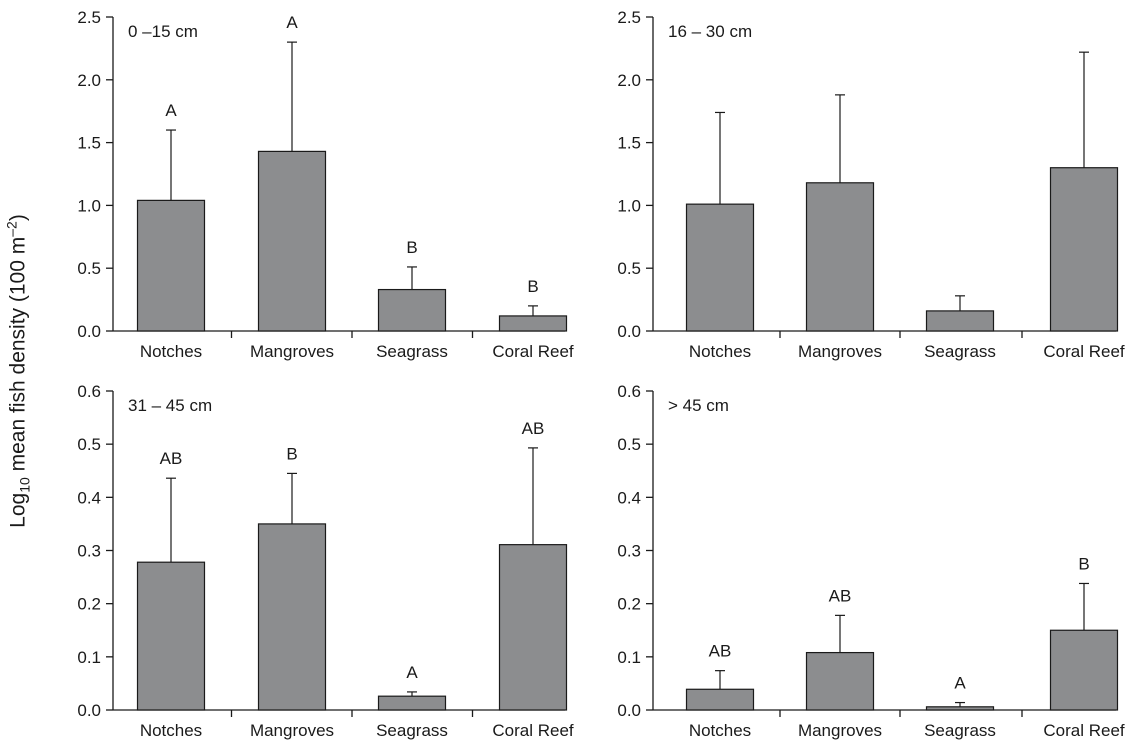  Describe the element at coordinates (163, 31) in the screenshot. I see `panel-size-label: 0 –15 cm` at that location.